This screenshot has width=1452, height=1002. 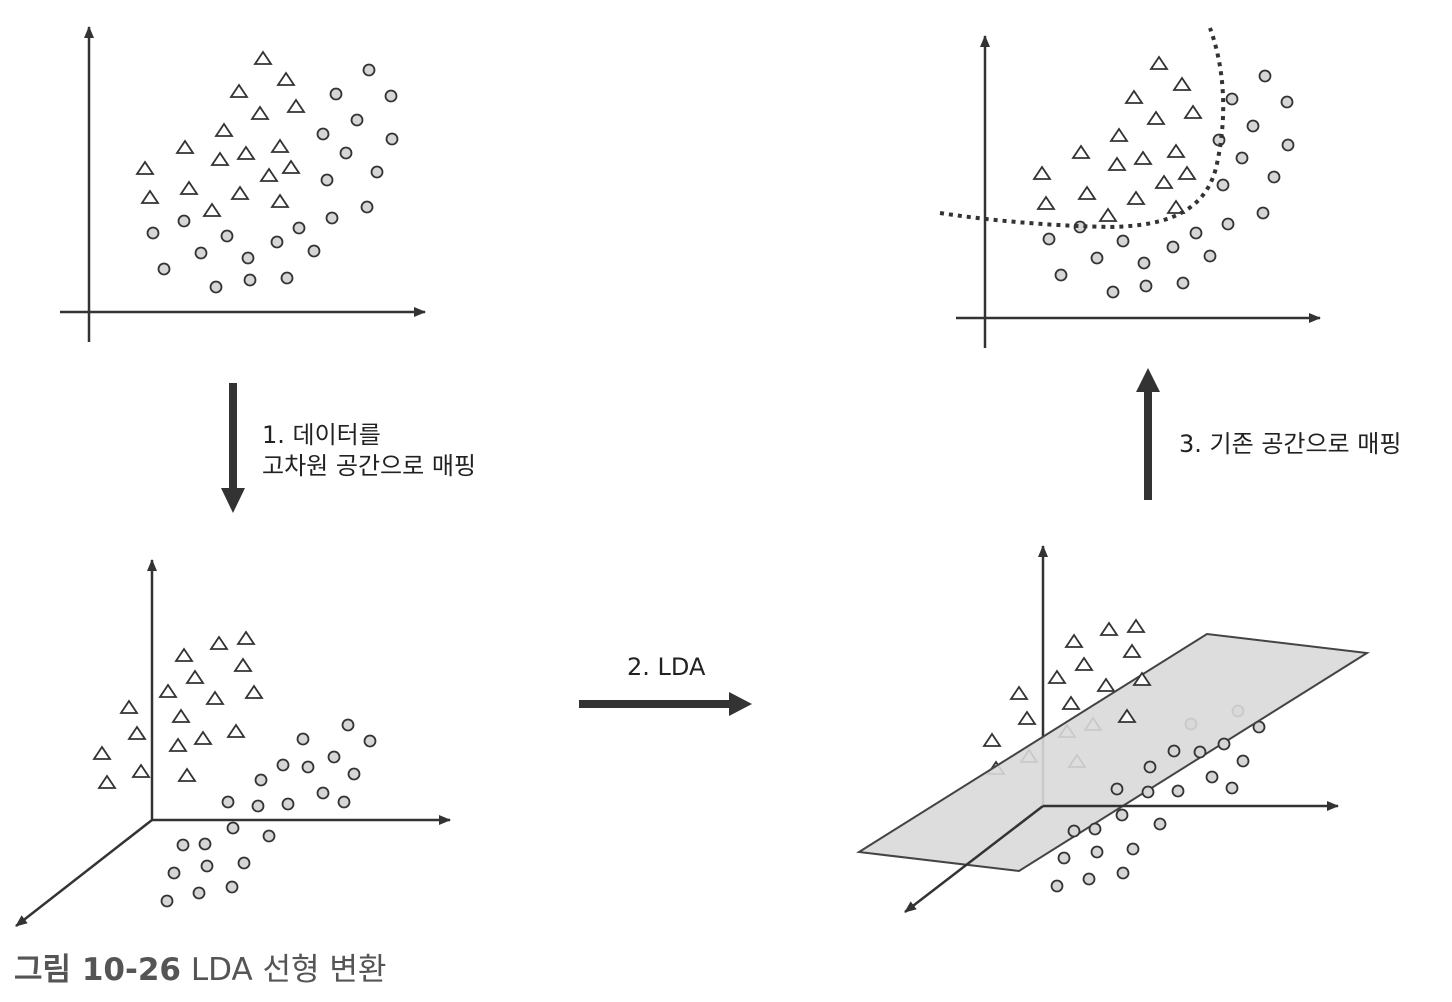 I want to click on figure-title: LDA 선형 변환, so click(x=289, y=970).